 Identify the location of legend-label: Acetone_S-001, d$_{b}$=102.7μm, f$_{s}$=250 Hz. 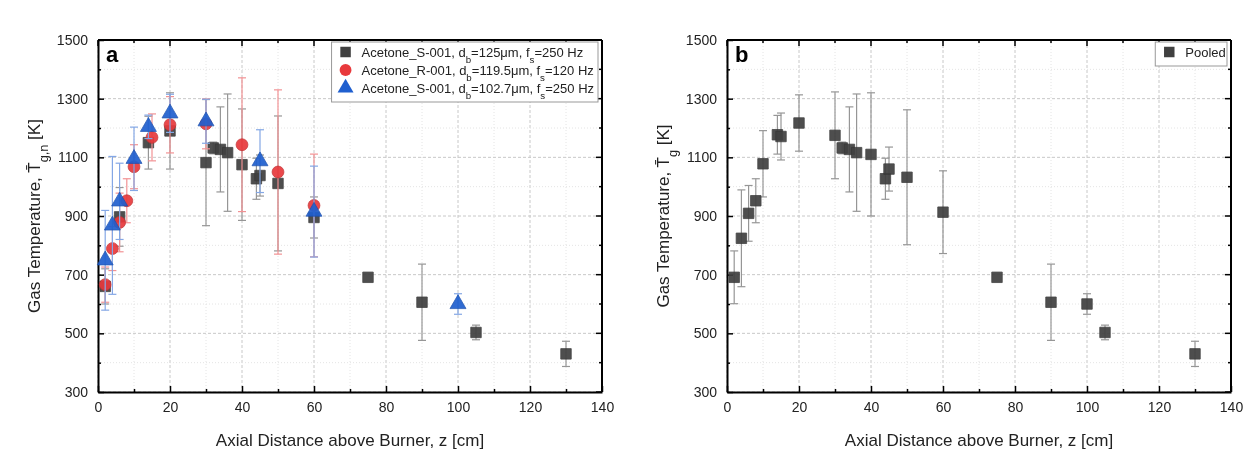
(478, 91).